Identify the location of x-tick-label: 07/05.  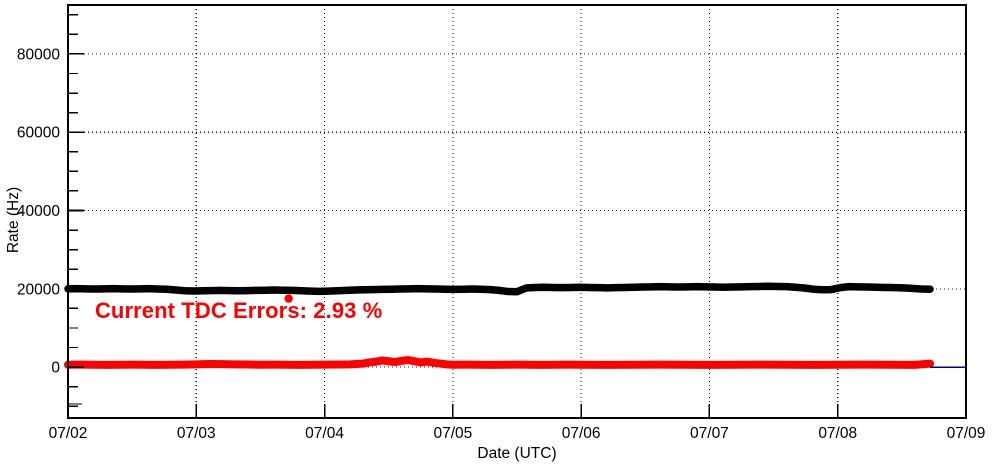
(452, 433).